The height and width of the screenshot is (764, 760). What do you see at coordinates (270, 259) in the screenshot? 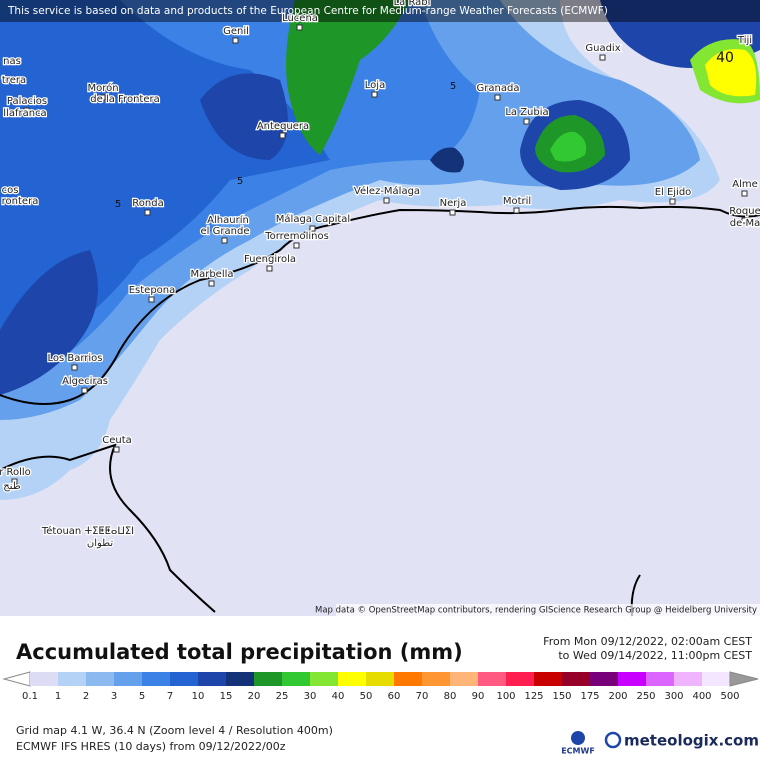
I see `place-label: Fuengirola` at bounding box center [270, 259].